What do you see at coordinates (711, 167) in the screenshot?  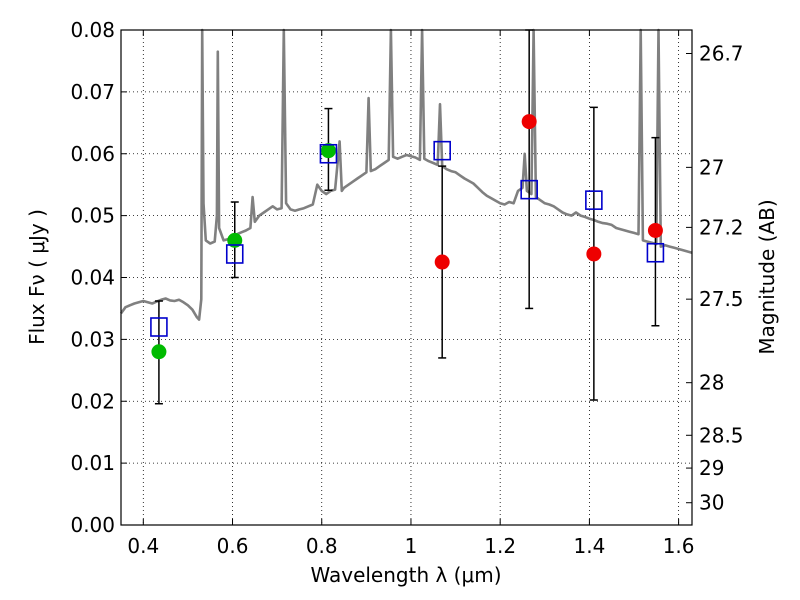 I see `y2-tick-label: 27` at bounding box center [711, 167].